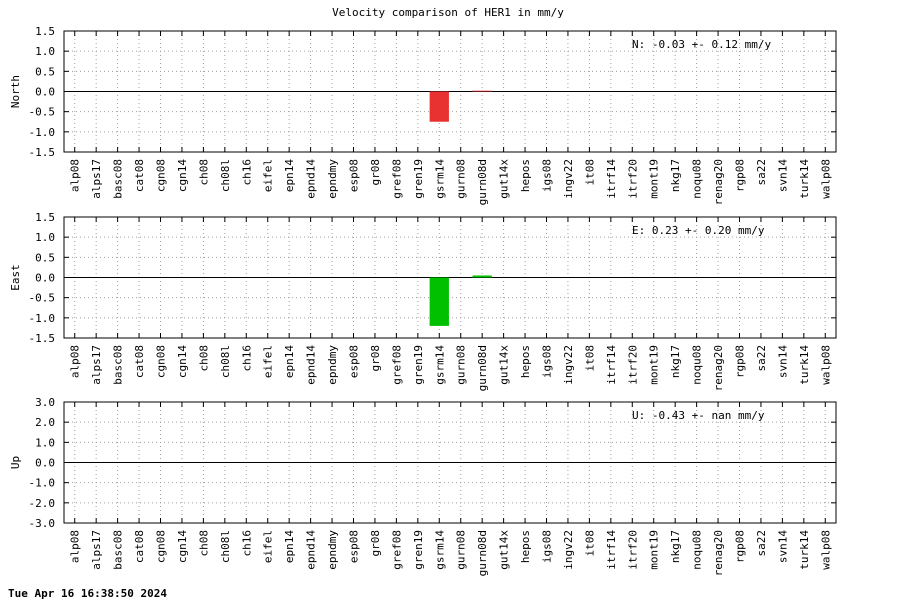 The image size is (900, 600). I want to click on annotation: N: -0.03 +- 0.12 mm/y, so click(701, 44).